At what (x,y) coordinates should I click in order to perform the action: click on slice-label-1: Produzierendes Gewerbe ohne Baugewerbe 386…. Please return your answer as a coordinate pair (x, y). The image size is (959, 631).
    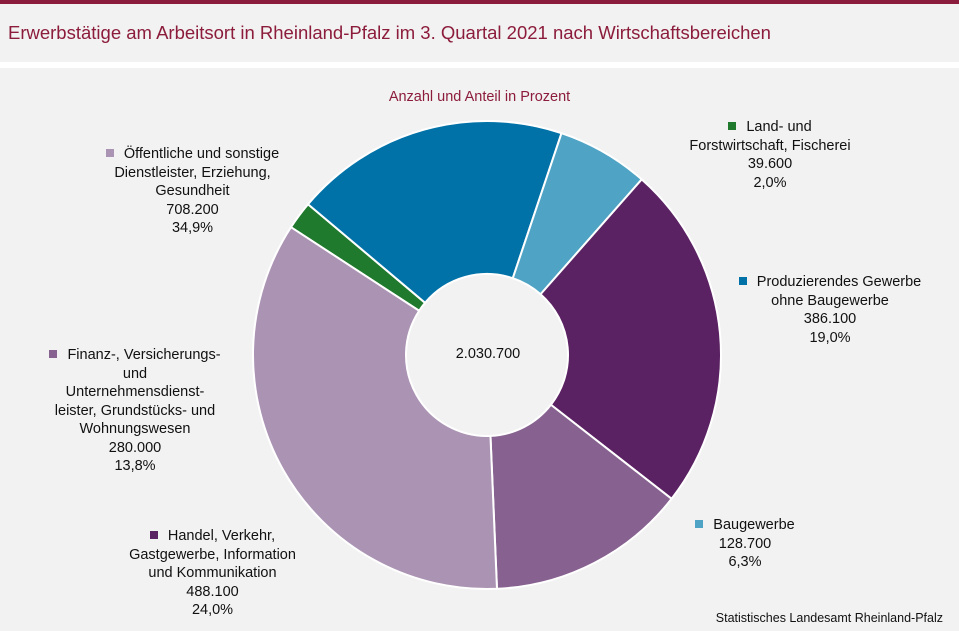
    Looking at the image, I should click on (830, 310).